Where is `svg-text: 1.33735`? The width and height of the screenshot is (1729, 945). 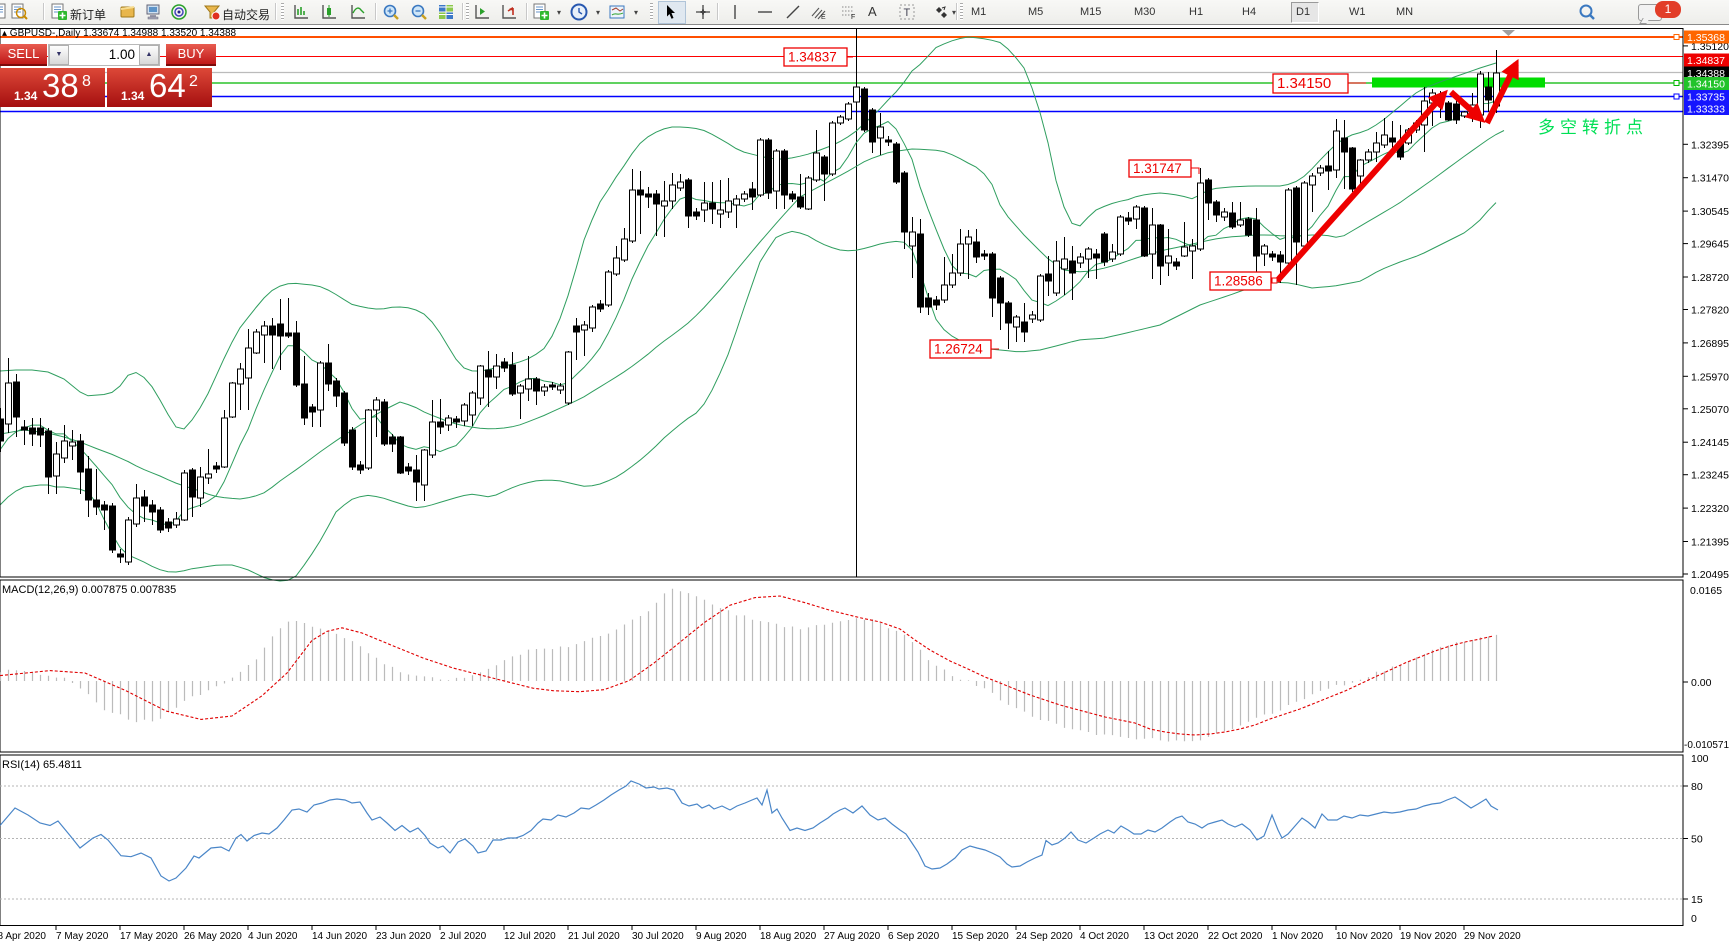
svg-text: 1.33735 is located at coordinates (1706, 98).